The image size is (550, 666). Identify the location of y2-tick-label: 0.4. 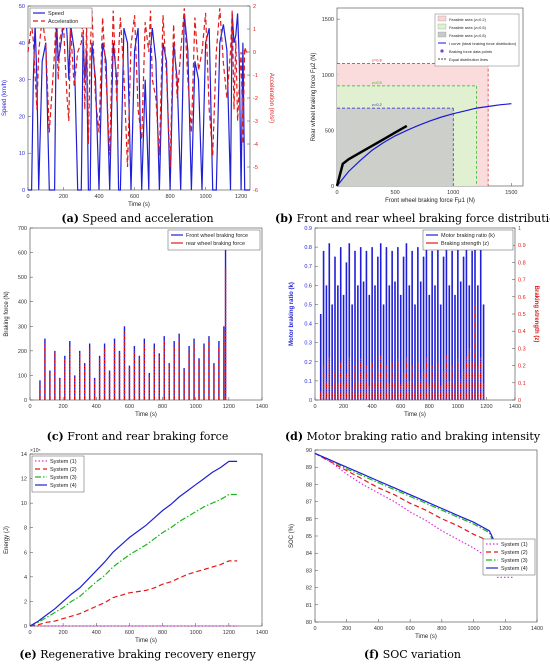
(522, 332).